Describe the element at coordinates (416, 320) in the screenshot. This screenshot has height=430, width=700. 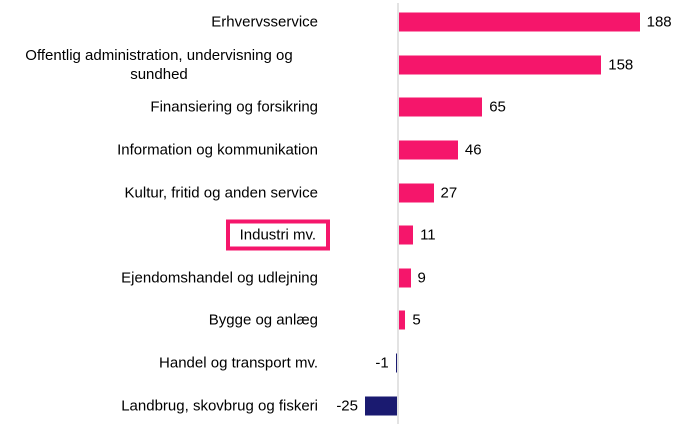
I see `value-label: 5` at that location.